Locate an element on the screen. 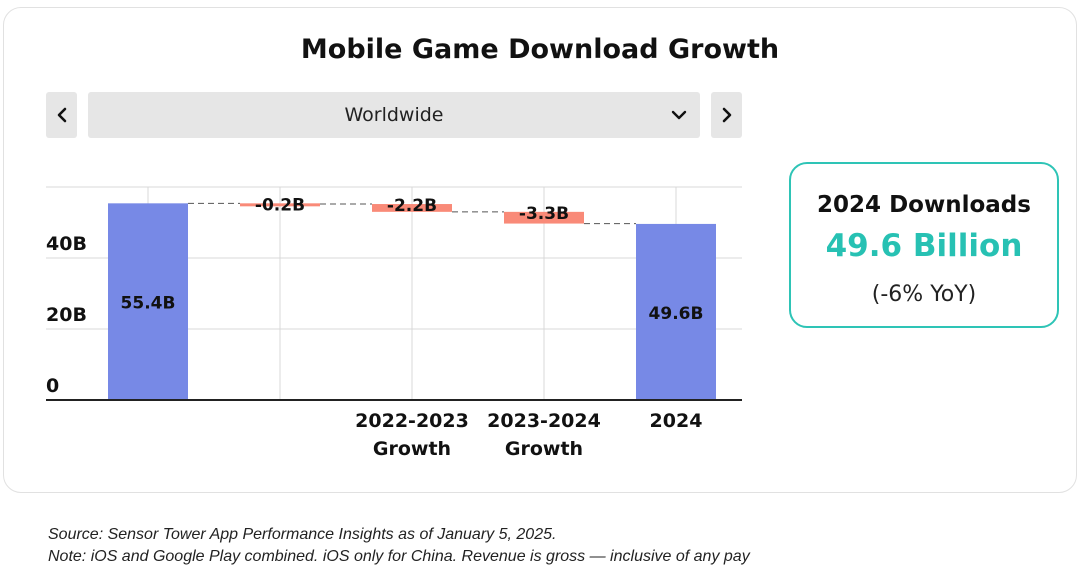 The image size is (1080, 567). chart-title: Mobile Game Download Growth is located at coordinates (540, 49).